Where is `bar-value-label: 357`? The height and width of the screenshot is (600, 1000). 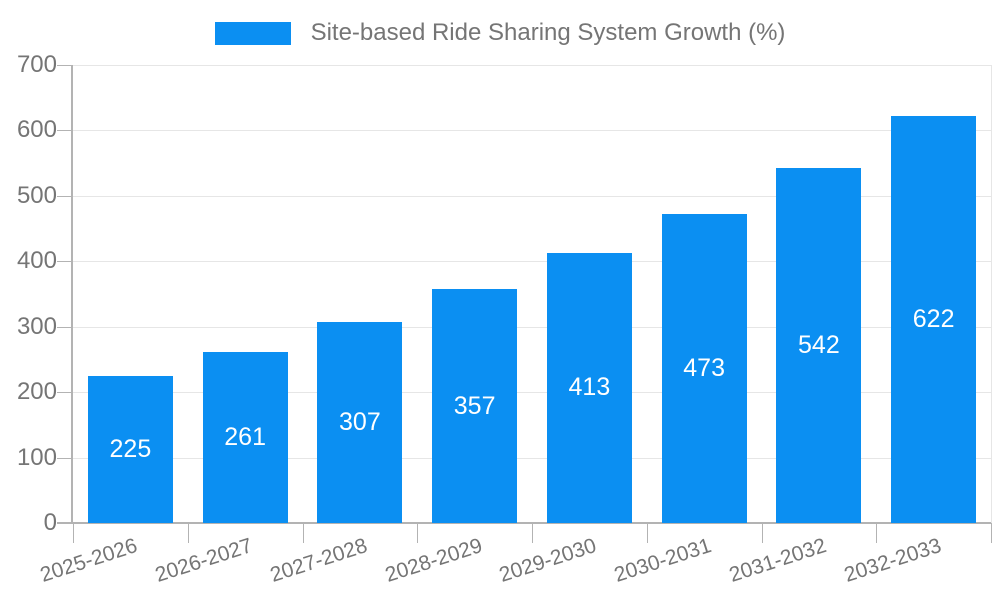
bar-value-label: 357 is located at coordinates (474, 405).